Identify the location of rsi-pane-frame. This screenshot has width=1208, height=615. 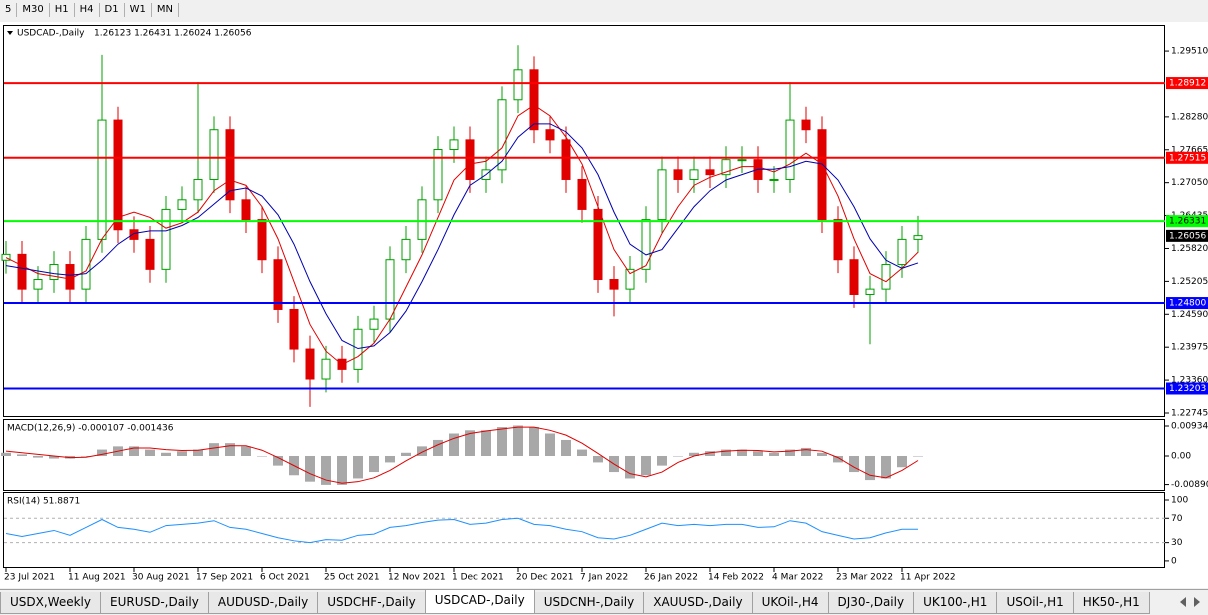
(584, 530).